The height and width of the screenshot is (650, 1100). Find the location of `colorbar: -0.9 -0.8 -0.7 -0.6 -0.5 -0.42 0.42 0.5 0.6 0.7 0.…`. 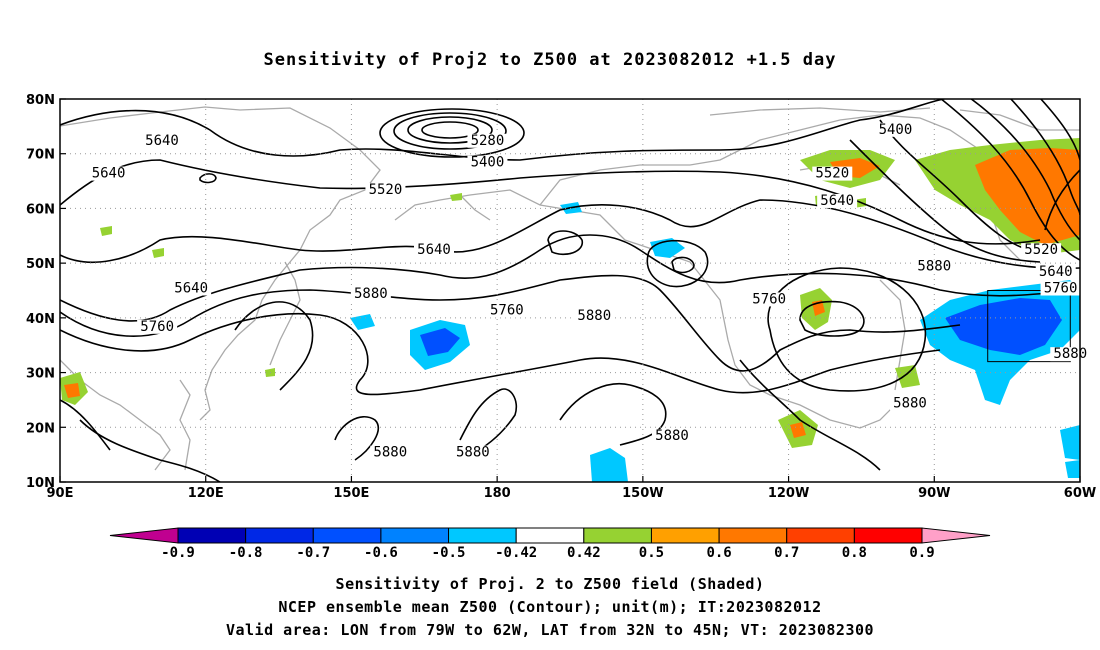

colorbar: -0.9 -0.8 -0.7 -0.6 -0.5 -0.42 0.42 0.5 0.6 0.7 0.… is located at coordinates (550, 544).